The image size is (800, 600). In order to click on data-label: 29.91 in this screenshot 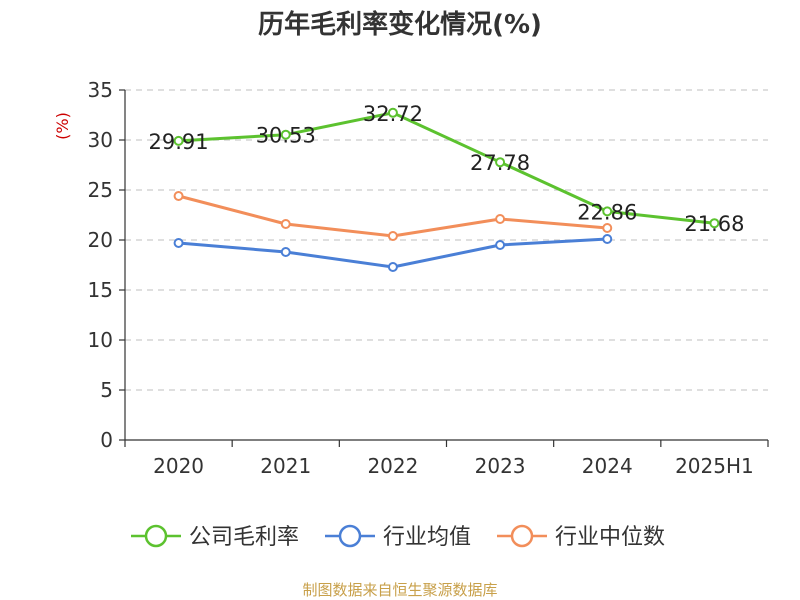, I will do `click(179, 142)`.